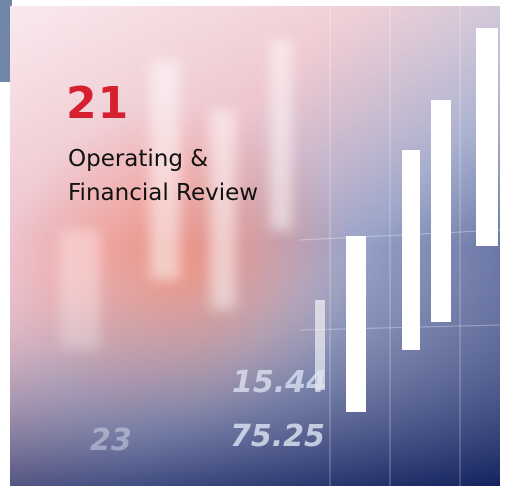  What do you see at coordinates (98, 103) in the screenshot?
I see `section-number: 21` at bounding box center [98, 103].